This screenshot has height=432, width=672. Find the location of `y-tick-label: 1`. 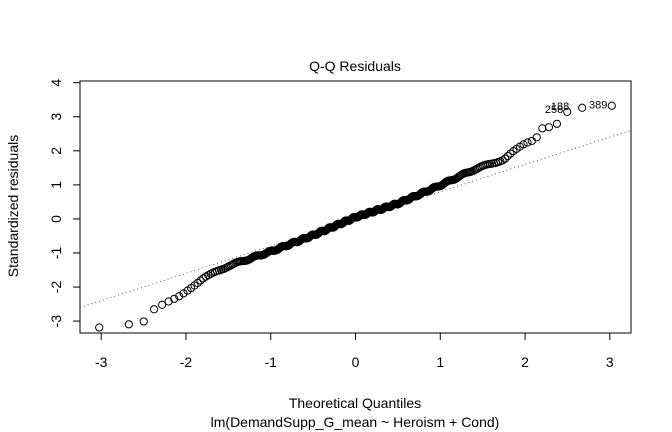

y-tick-label: 1 is located at coordinates (56, 185).